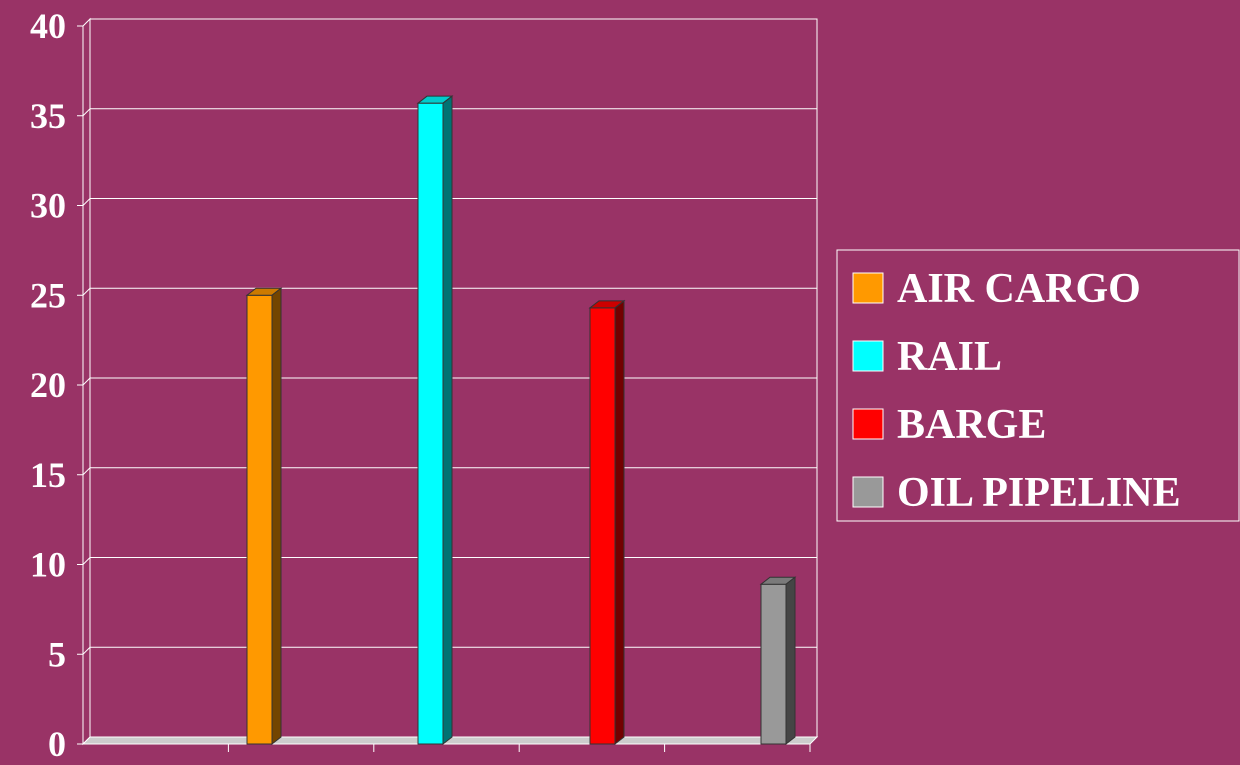 The width and height of the screenshot is (1240, 765). Describe the element at coordinates (430, 423) in the screenshot. I see `bar-rail` at that location.